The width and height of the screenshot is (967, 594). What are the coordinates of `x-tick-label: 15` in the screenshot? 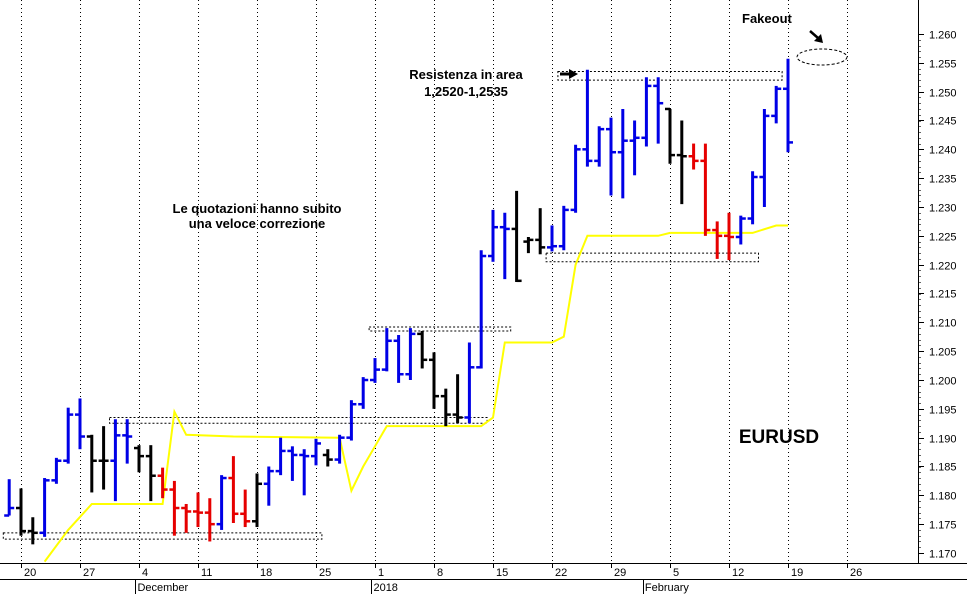 It's located at (502, 573).